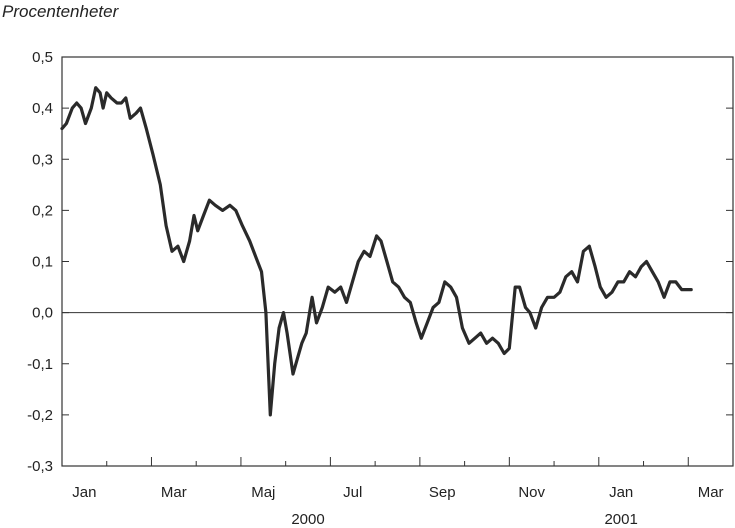 Image resolution: width=735 pixels, height=528 pixels. I want to click on unit-label: Procentenheter, so click(61, 11).